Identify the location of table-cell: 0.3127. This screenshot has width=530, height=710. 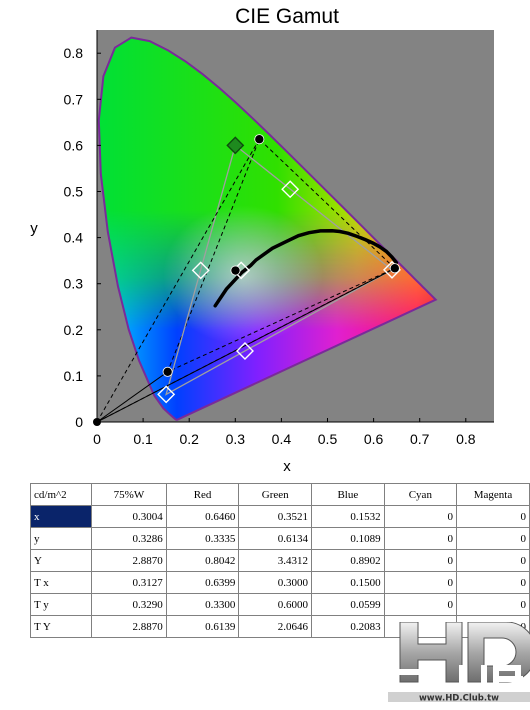
(129, 582).